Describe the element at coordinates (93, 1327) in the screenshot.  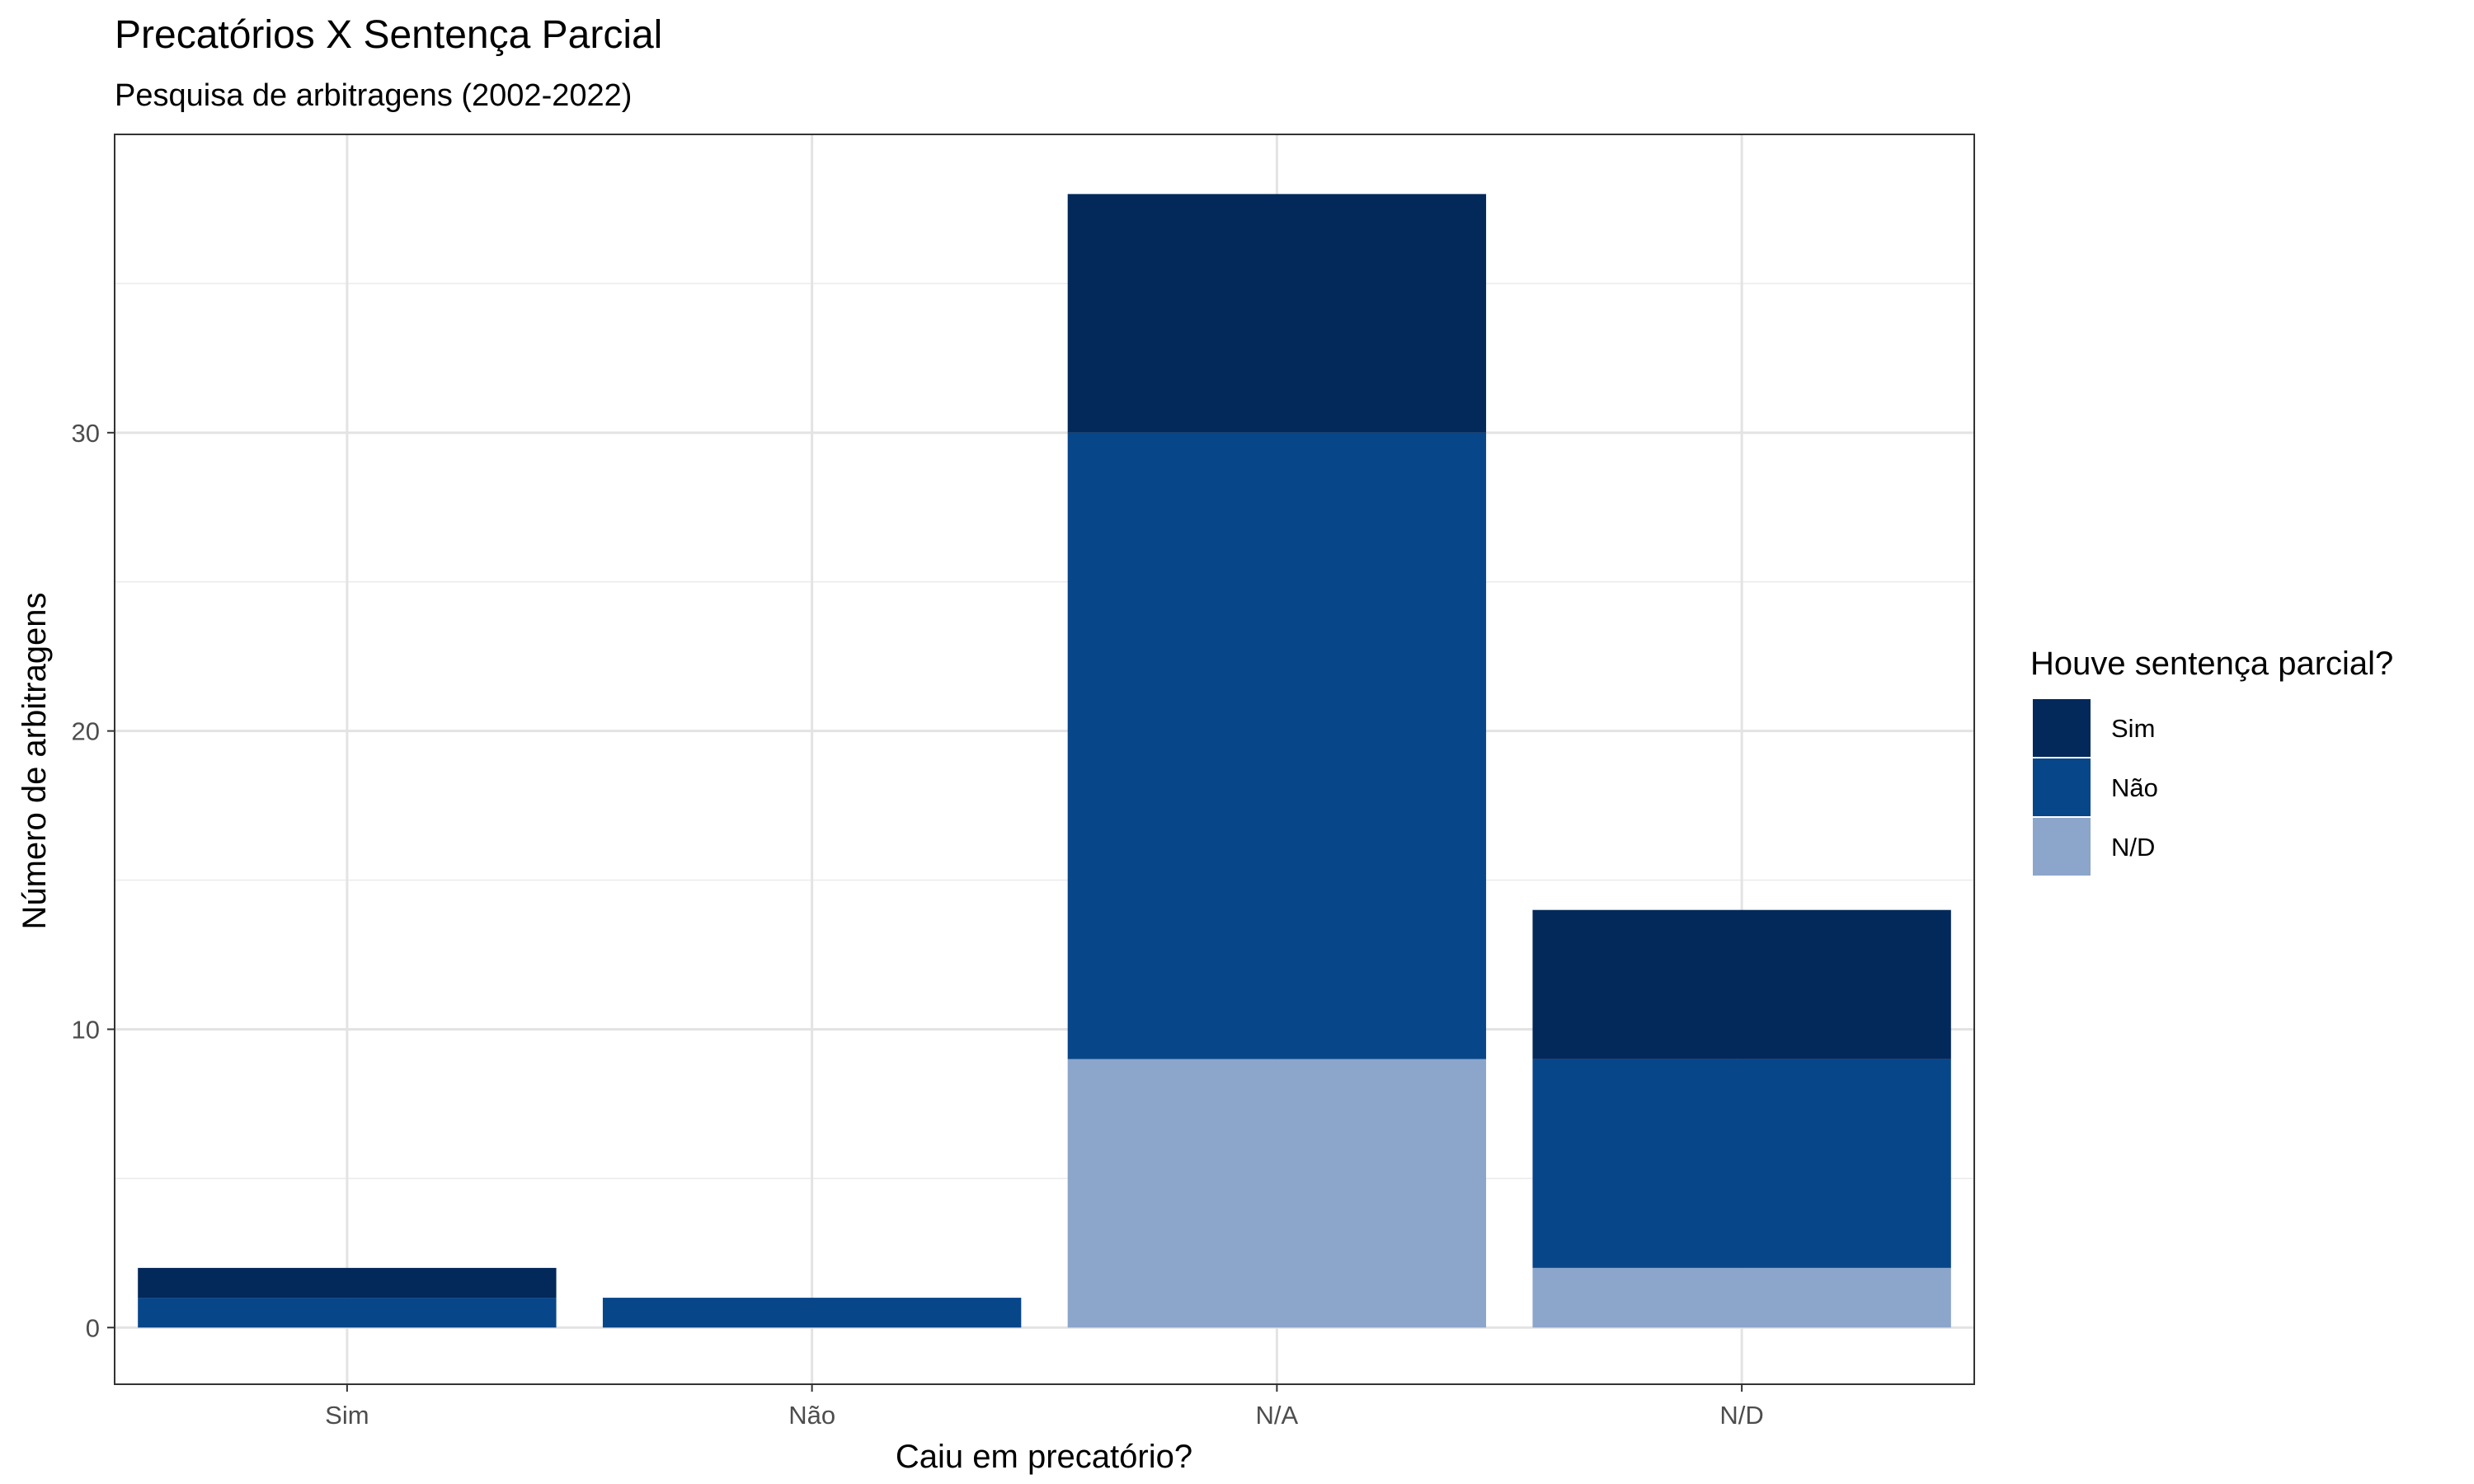
I see `y-tick-label: 0` at that location.